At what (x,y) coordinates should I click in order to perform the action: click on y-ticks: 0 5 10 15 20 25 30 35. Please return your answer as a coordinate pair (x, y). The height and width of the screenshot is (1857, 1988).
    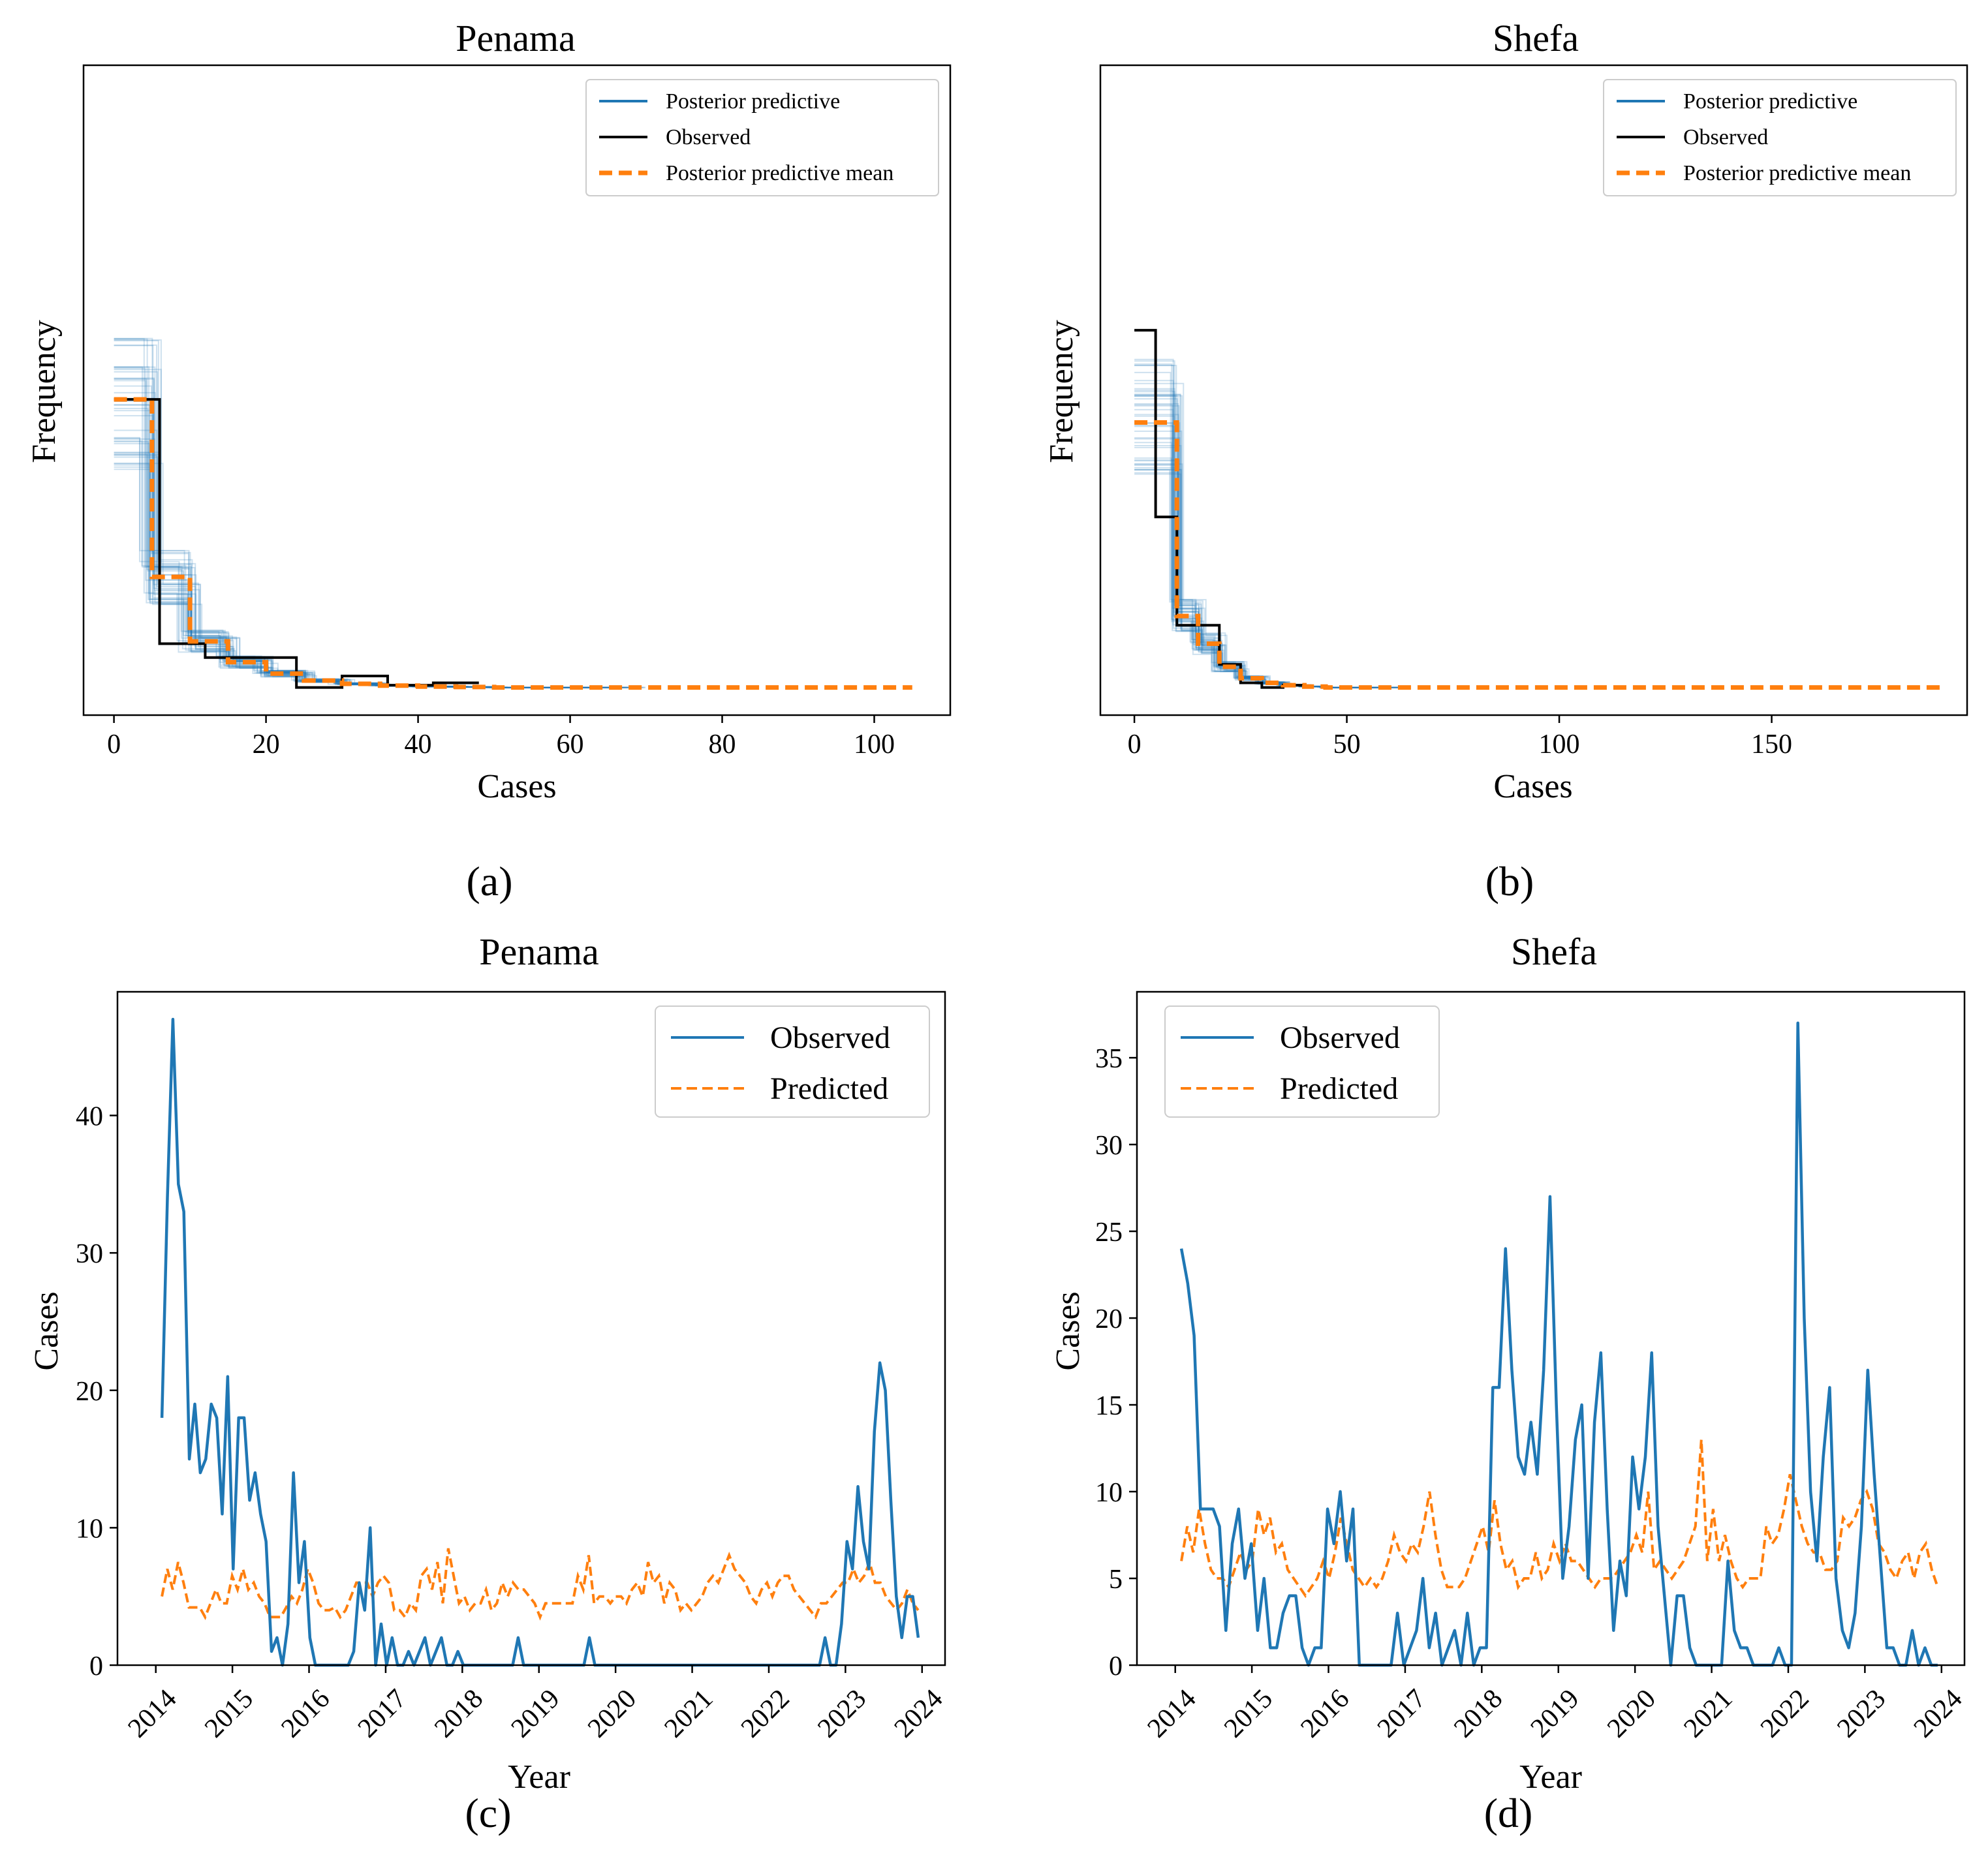
    Looking at the image, I should click on (1116, 1362).